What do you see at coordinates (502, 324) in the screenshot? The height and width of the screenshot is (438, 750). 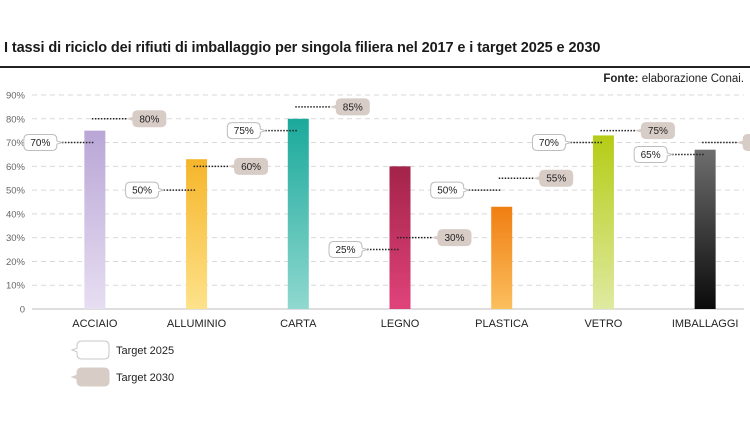 I see `category-label: PLASTICA` at bounding box center [502, 324].